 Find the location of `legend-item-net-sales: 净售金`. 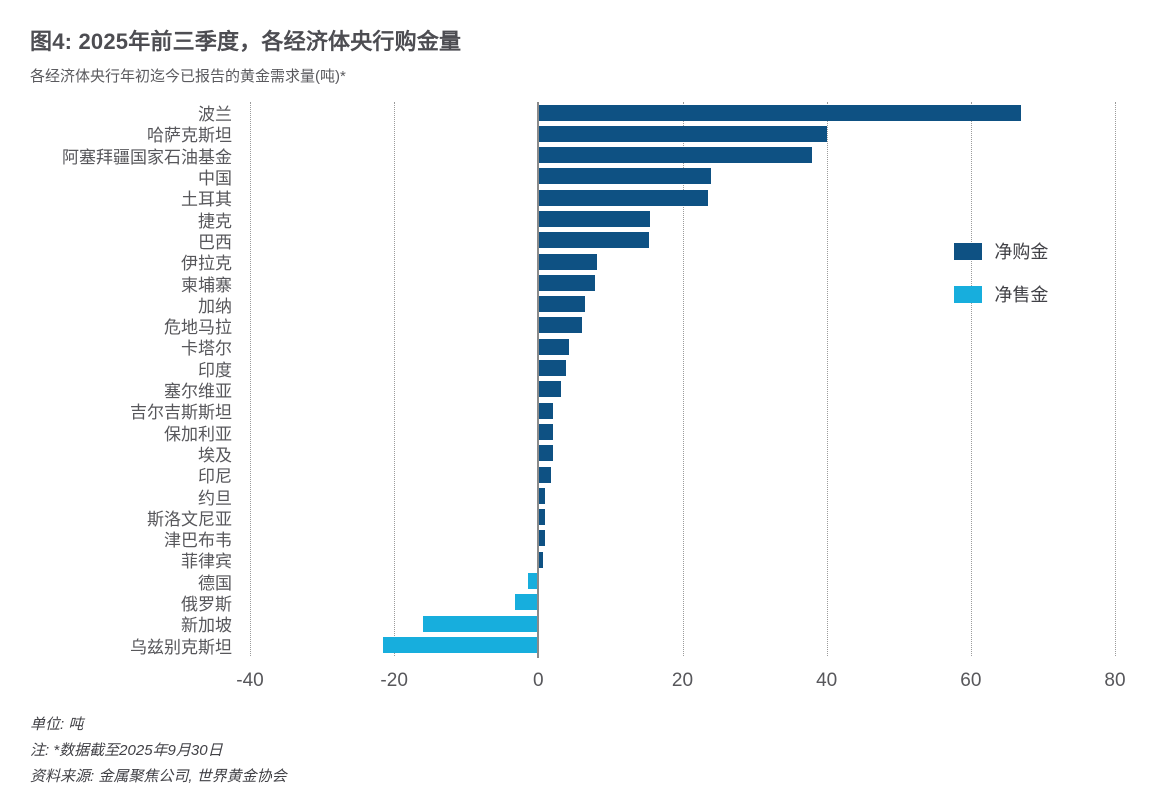

legend-item-net-sales: 净售金 is located at coordinates (1001, 294).